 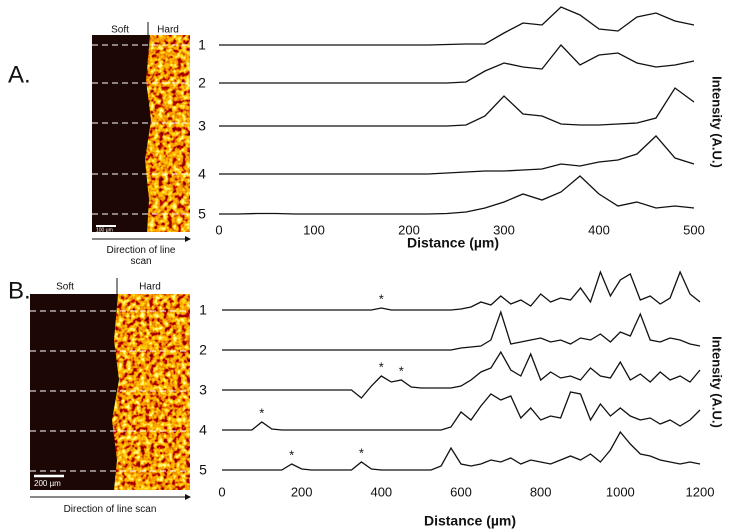 What do you see at coordinates (19, 290) in the screenshot?
I see `panel-label: B.` at bounding box center [19, 290].